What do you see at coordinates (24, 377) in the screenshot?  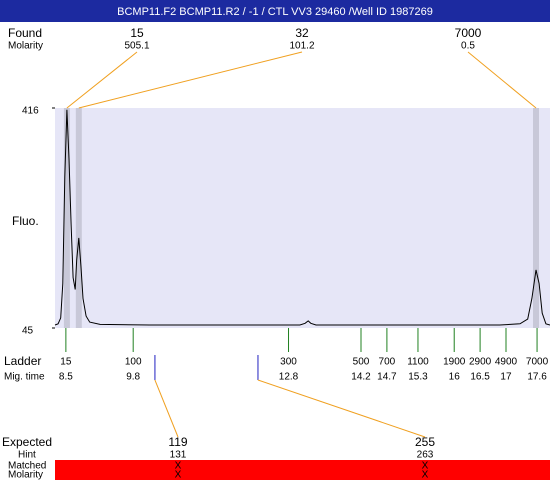 I see `mig-time-label: Mig. time` at bounding box center [24, 377].